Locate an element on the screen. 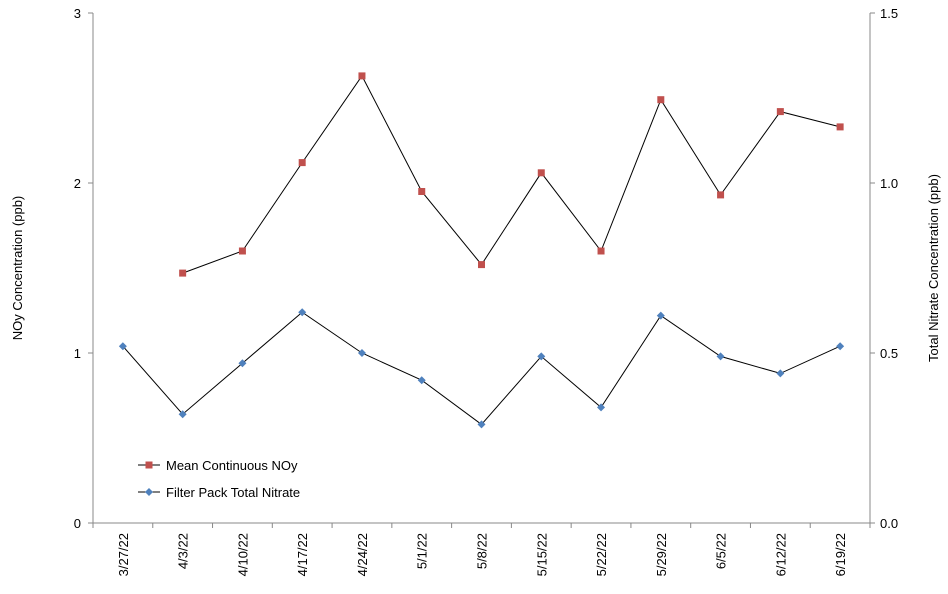 The image size is (948, 594). x-tick-label: 6/5/22 is located at coordinates (721, 551).